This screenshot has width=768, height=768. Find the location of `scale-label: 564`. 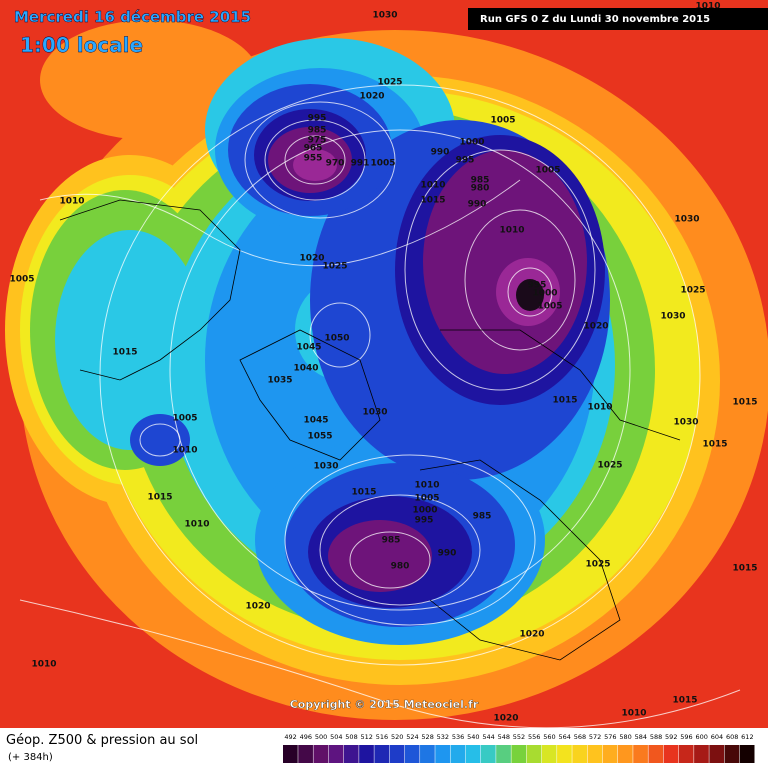

scale-label: 564 is located at coordinates (564, 737).